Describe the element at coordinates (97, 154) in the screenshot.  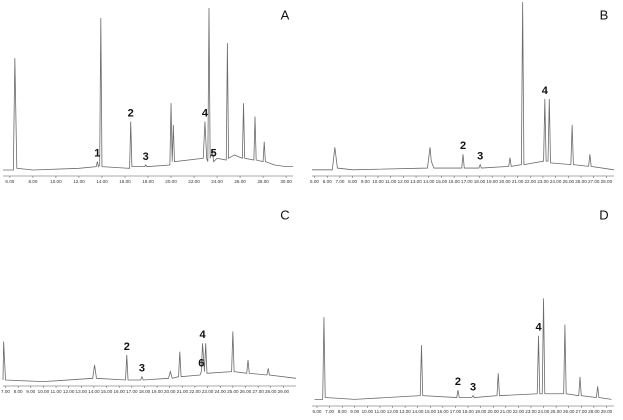
I see `peak-label: 1` at that location.